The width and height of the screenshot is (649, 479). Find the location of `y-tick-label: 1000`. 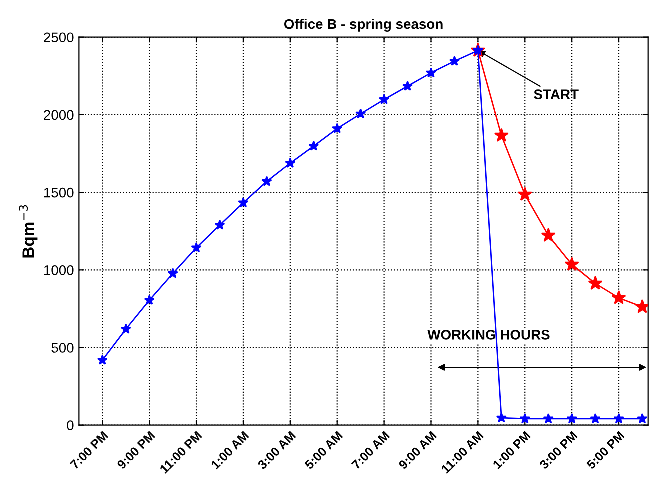

y-tick-label: 1000 is located at coordinates (59, 270).